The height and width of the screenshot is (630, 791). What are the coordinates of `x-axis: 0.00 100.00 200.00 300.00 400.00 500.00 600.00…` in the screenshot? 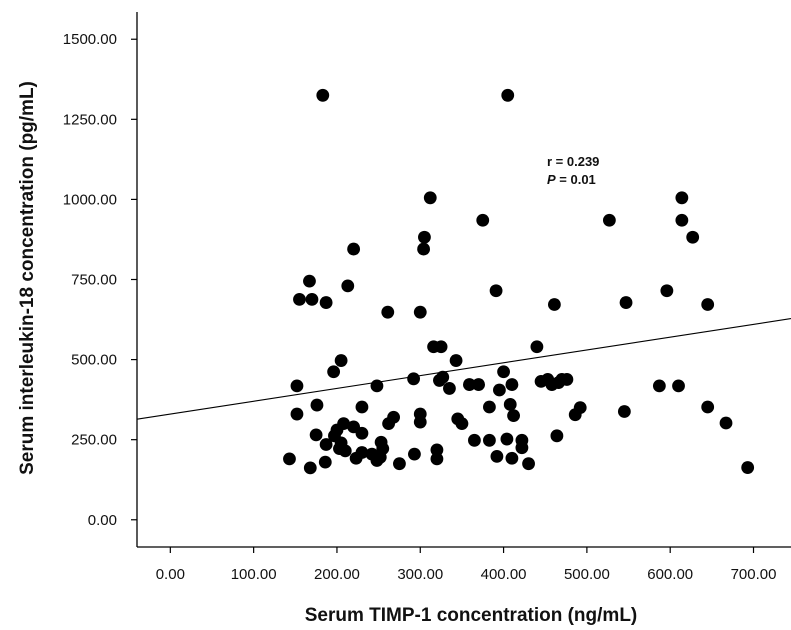 It's located at (464, 564).